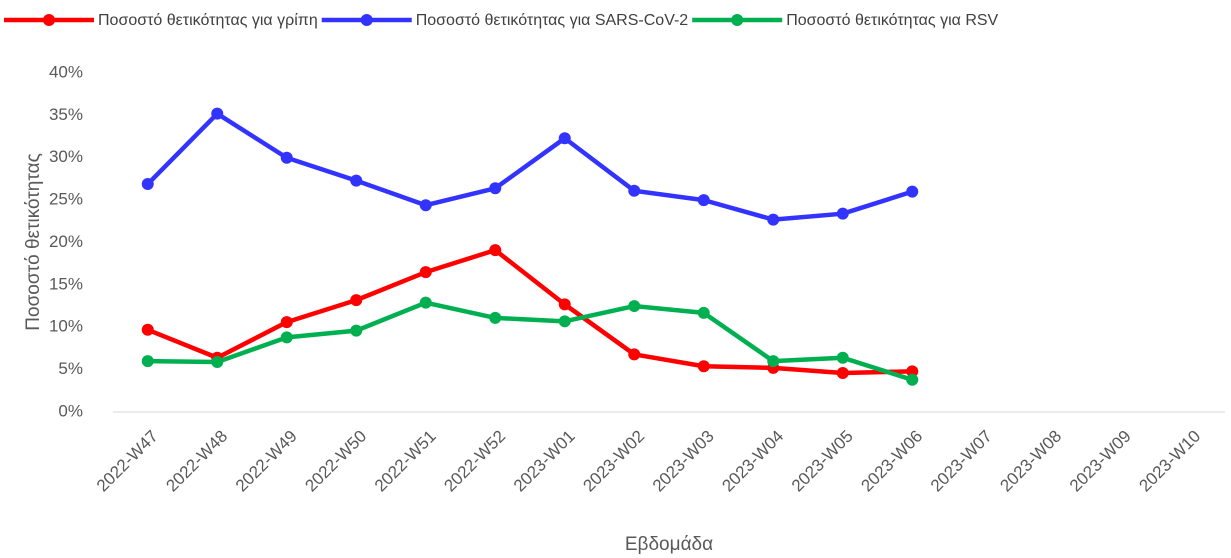 This screenshot has width=1231, height=558. I want to click on x-tick-label: 2023-W04, so click(752, 461).